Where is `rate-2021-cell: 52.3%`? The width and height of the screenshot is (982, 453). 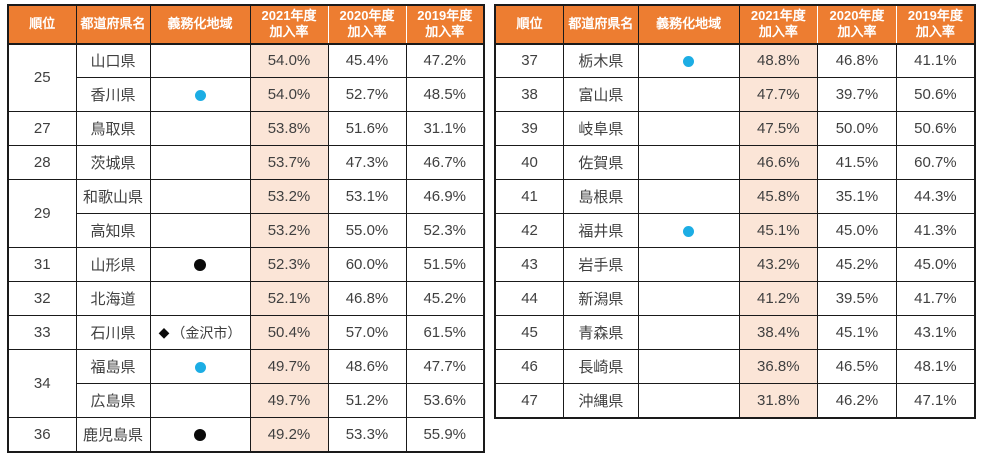
rate-2021-cell: 52.3% is located at coordinates (289, 264).